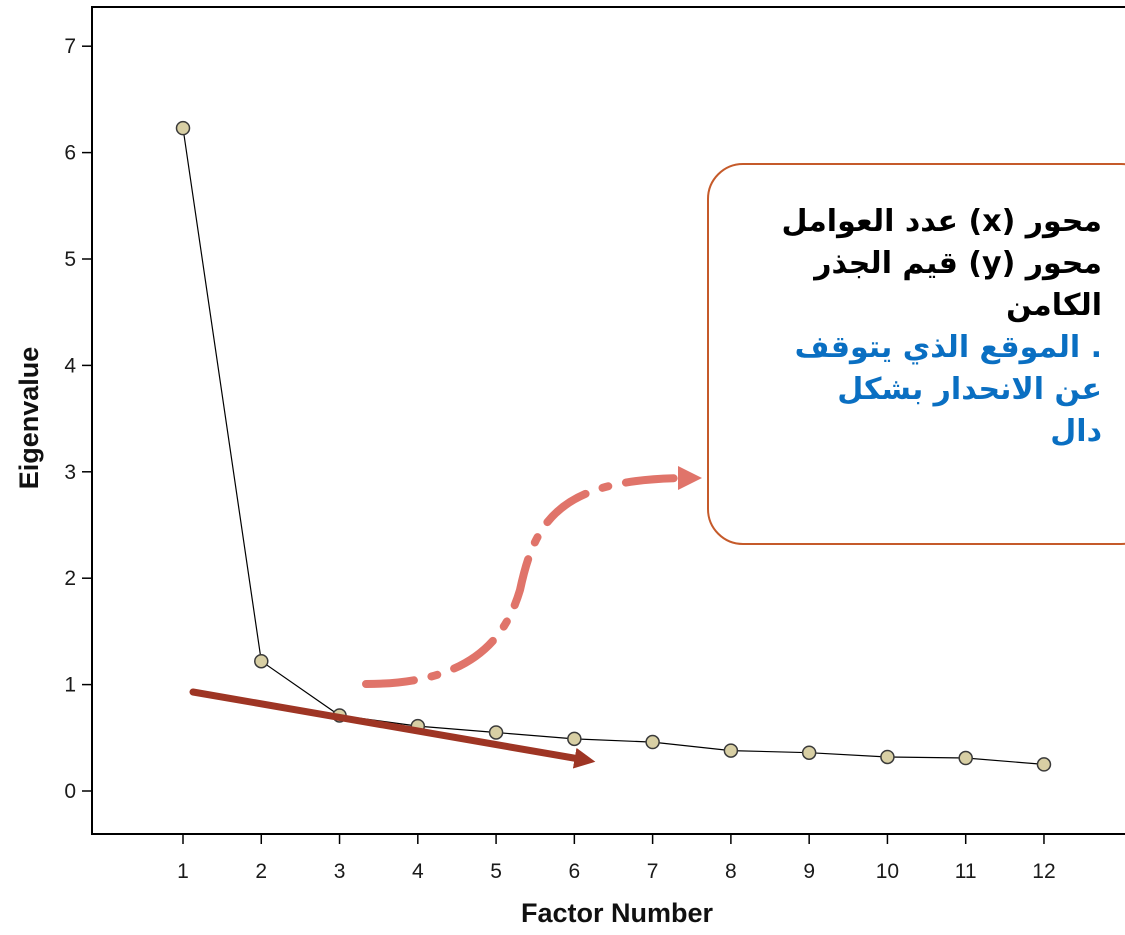 The image size is (1125, 935). What do you see at coordinates (948, 347) in the screenshot?
I see `callout-line: . الموقع الذي يتوقف` at bounding box center [948, 347].